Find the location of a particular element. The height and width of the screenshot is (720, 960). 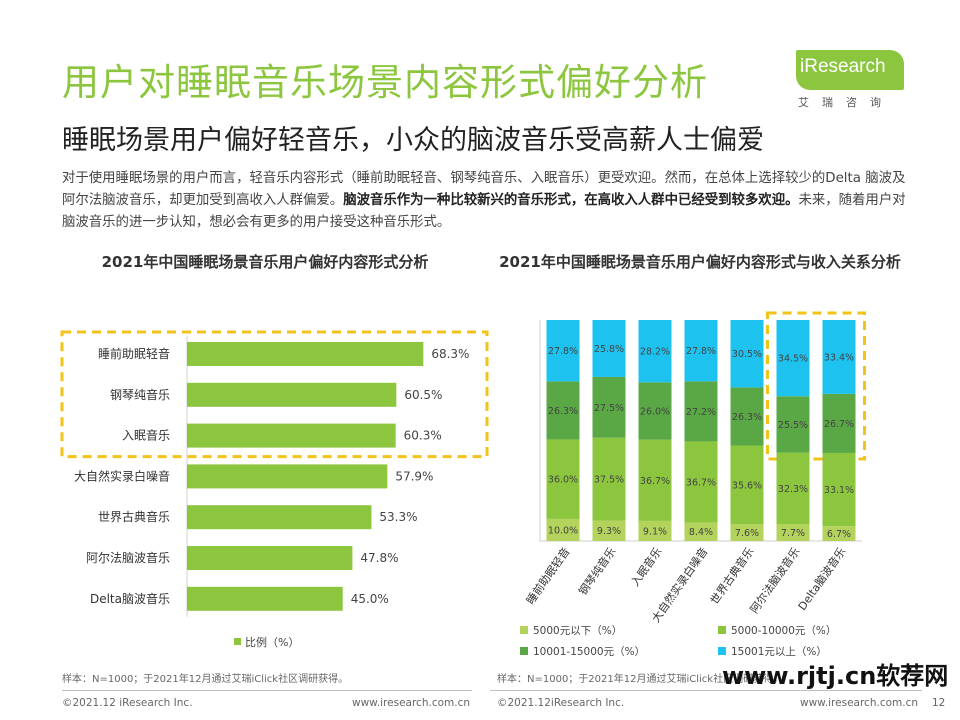

stack-label-6-1: 33.1% is located at coordinates (839, 490).